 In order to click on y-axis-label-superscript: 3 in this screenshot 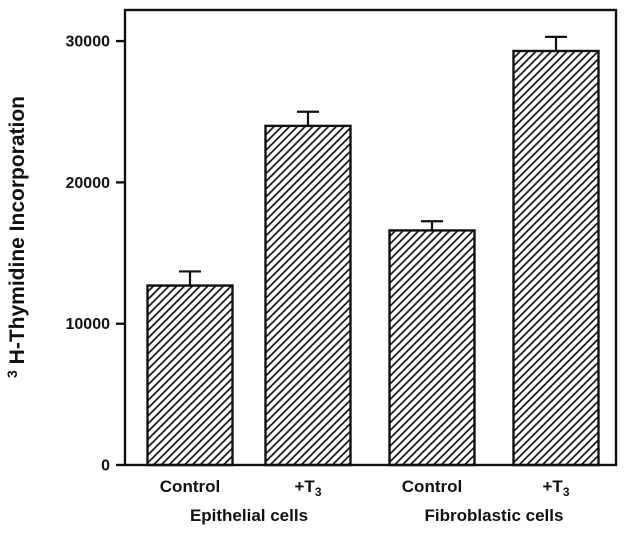, I will do `click(12, 374)`.